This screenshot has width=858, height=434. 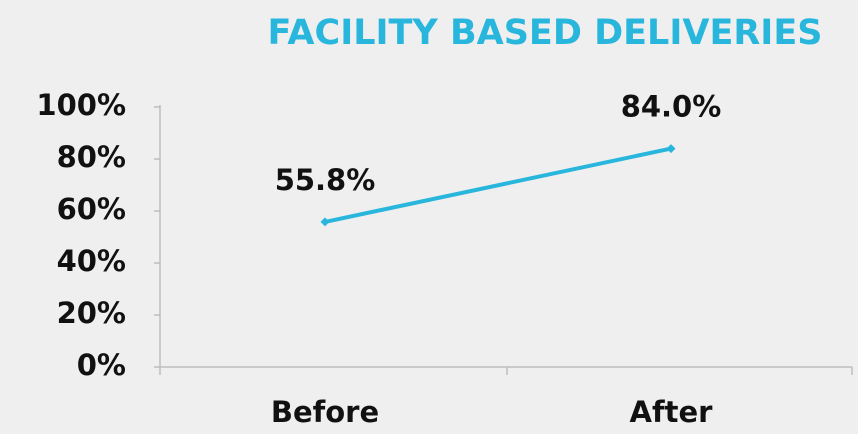 I want to click on y-tick-label: 80%, so click(x=91, y=157).